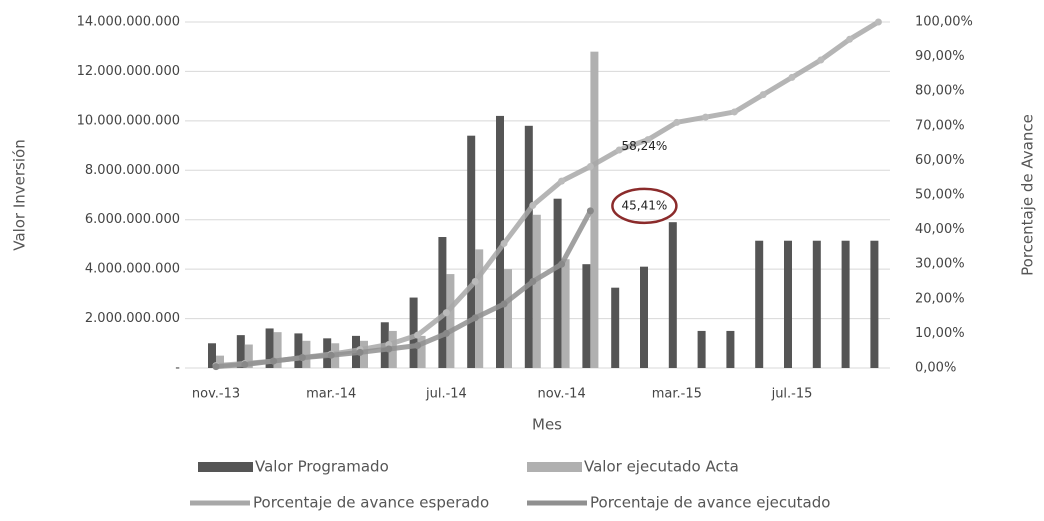 The height and width of the screenshot is (521, 1044). Describe the element at coordinates (940, 91) in the screenshot. I see `y2-tick-label: 80,00%` at that location.